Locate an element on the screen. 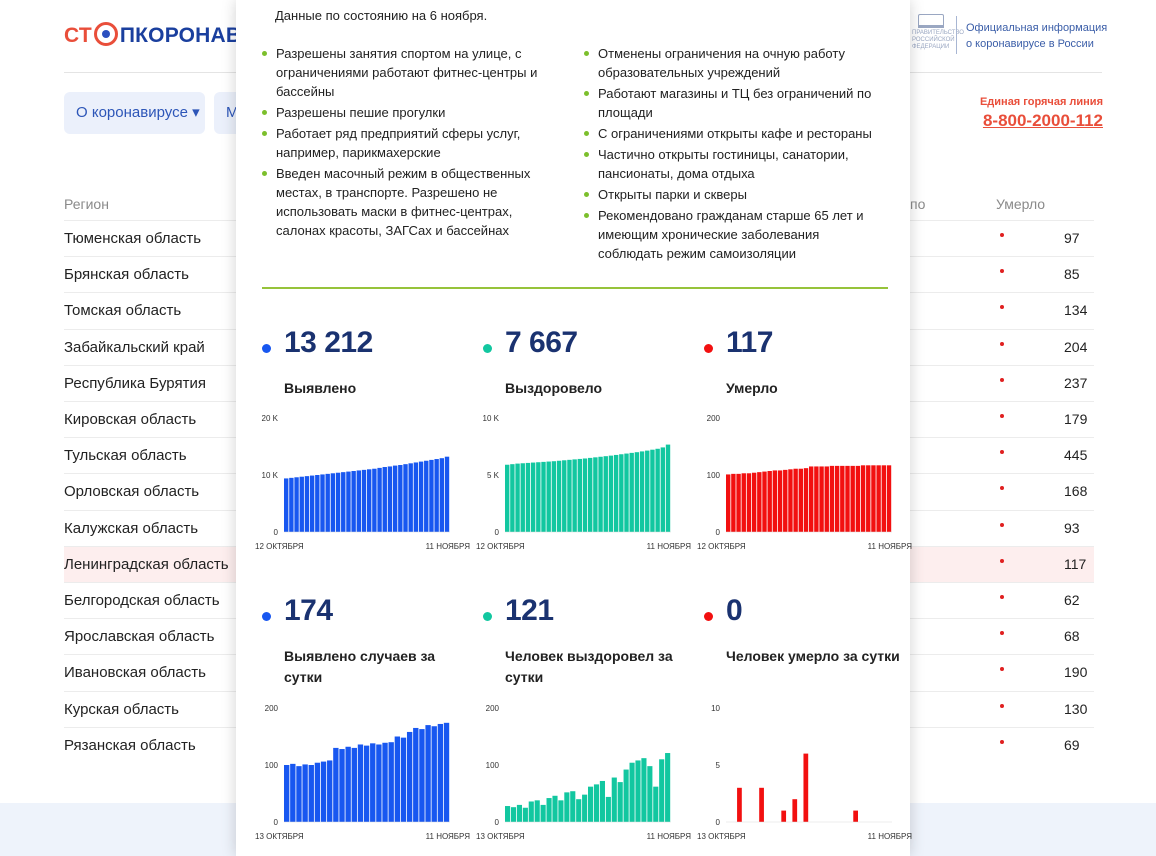 This screenshot has width=1156, height=856. region-name: Томская область is located at coordinates (123, 311).